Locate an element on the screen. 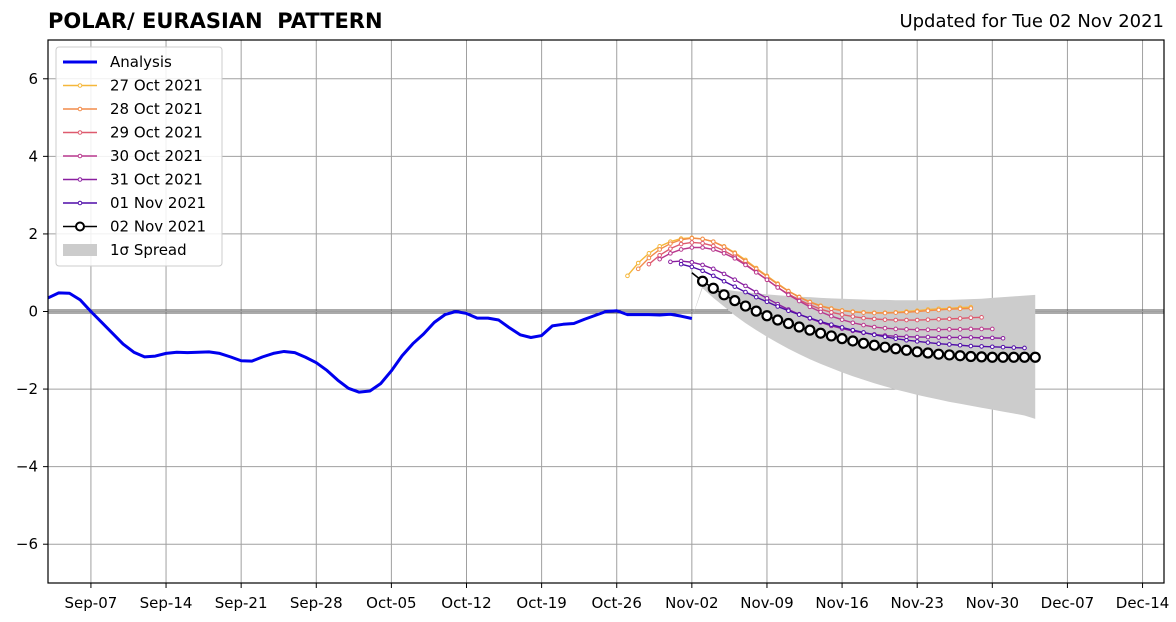 The width and height of the screenshot is (1176, 622). legend-label: 27 Oct 2021 is located at coordinates (156, 86).